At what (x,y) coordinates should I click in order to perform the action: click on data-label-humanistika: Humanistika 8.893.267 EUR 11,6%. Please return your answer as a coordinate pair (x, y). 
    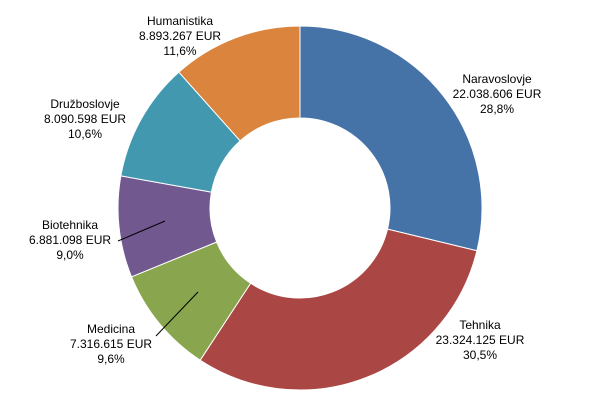
    Looking at the image, I should click on (180, 36).